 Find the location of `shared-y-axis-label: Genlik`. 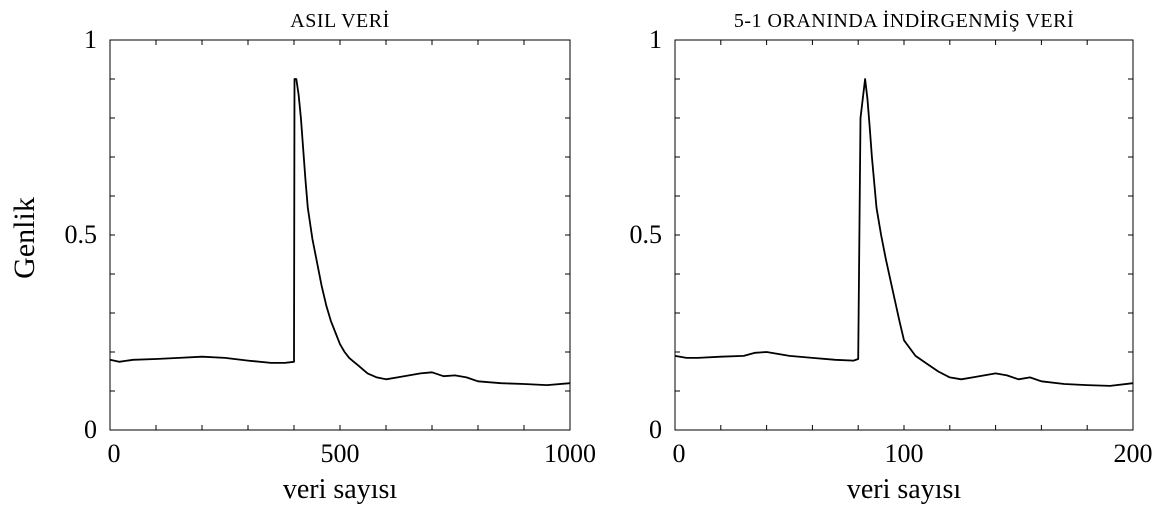

shared-y-axis-label: Genlik is located at coordinates (24, 238).